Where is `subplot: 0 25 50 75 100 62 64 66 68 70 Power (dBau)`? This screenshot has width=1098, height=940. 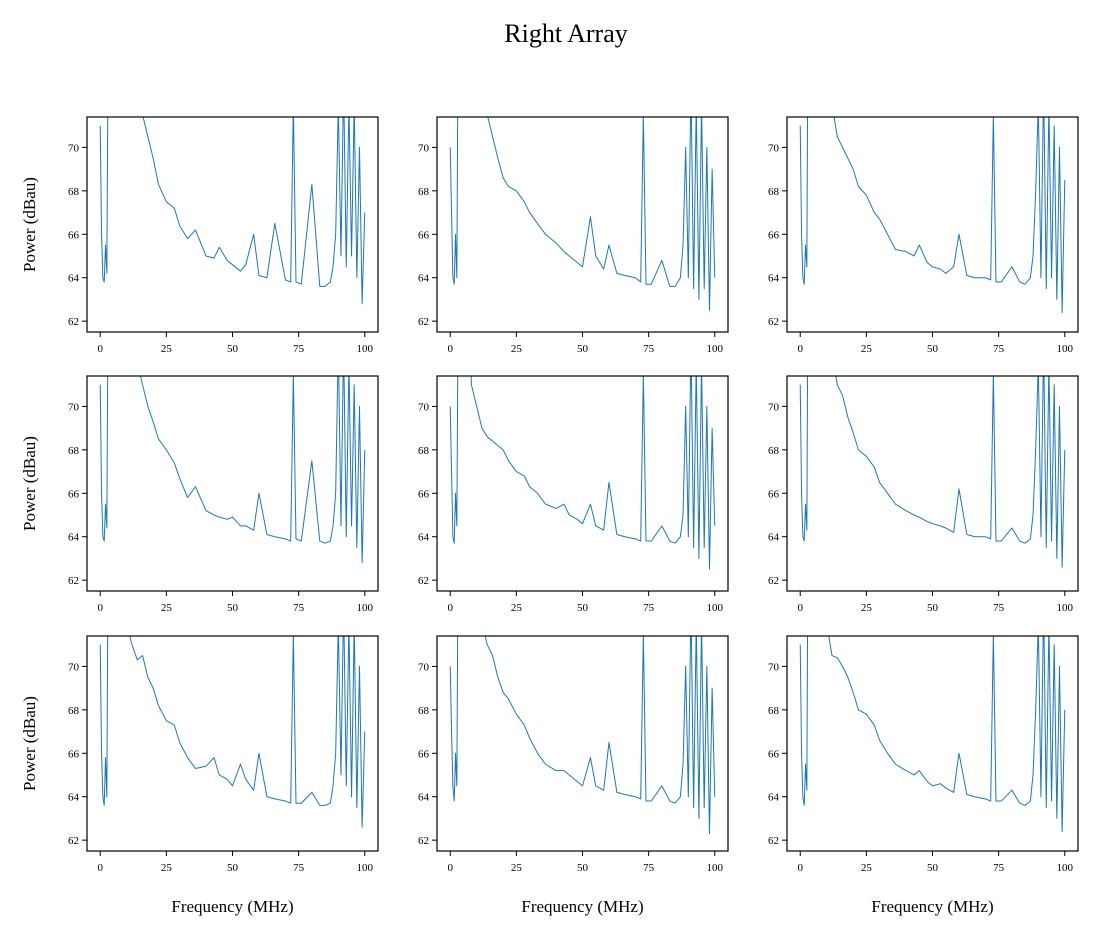
subplot: 0 25 50 75 100 62 64 66 68 70 Power (dBau) is located at coordinates (199, 494).